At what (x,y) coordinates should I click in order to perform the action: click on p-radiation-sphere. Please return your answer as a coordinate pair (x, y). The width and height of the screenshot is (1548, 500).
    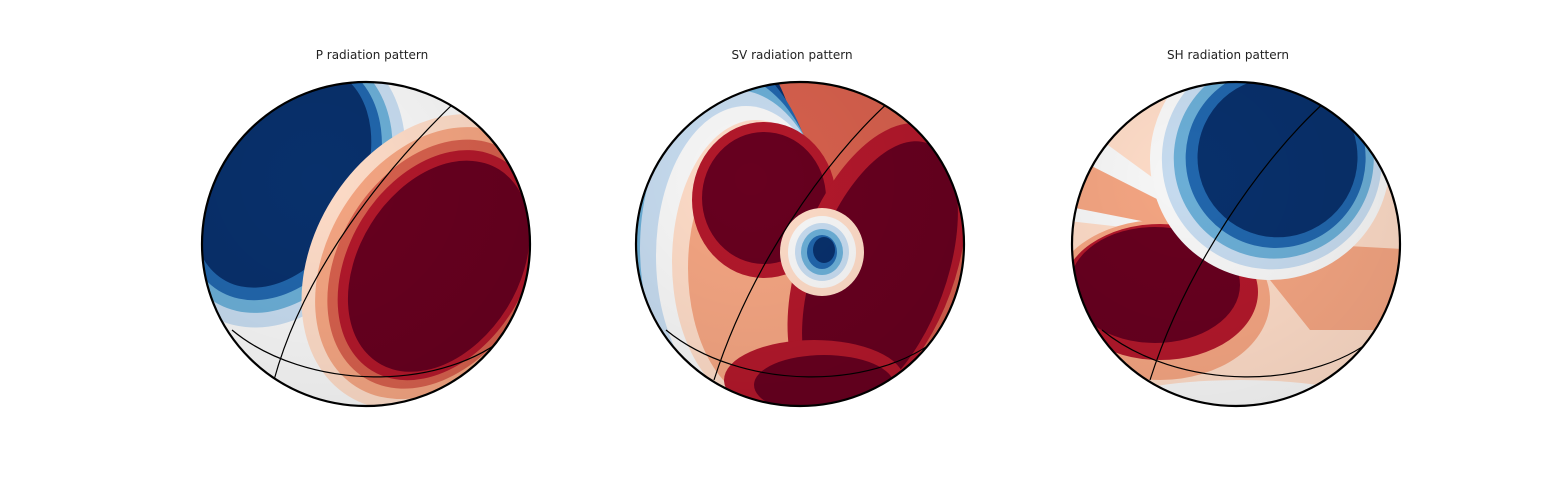
    Looking at the image, I should click on (366, 244).